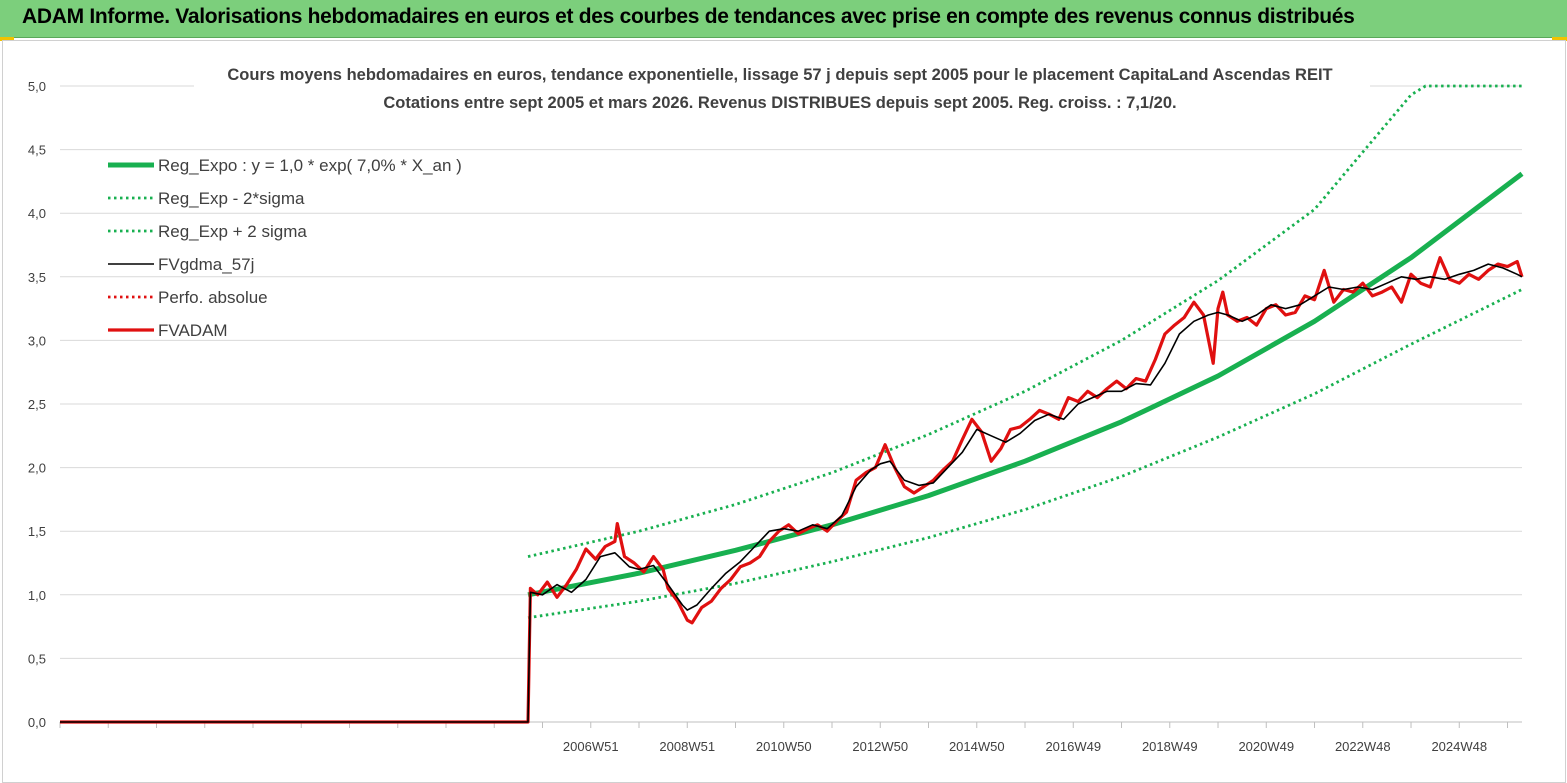 The height and width of the screenshot is (783, 1567). Describe the element at coordinates (977, 746) in the screenshot. I see `x-tick-label: 2014W50` at that location.